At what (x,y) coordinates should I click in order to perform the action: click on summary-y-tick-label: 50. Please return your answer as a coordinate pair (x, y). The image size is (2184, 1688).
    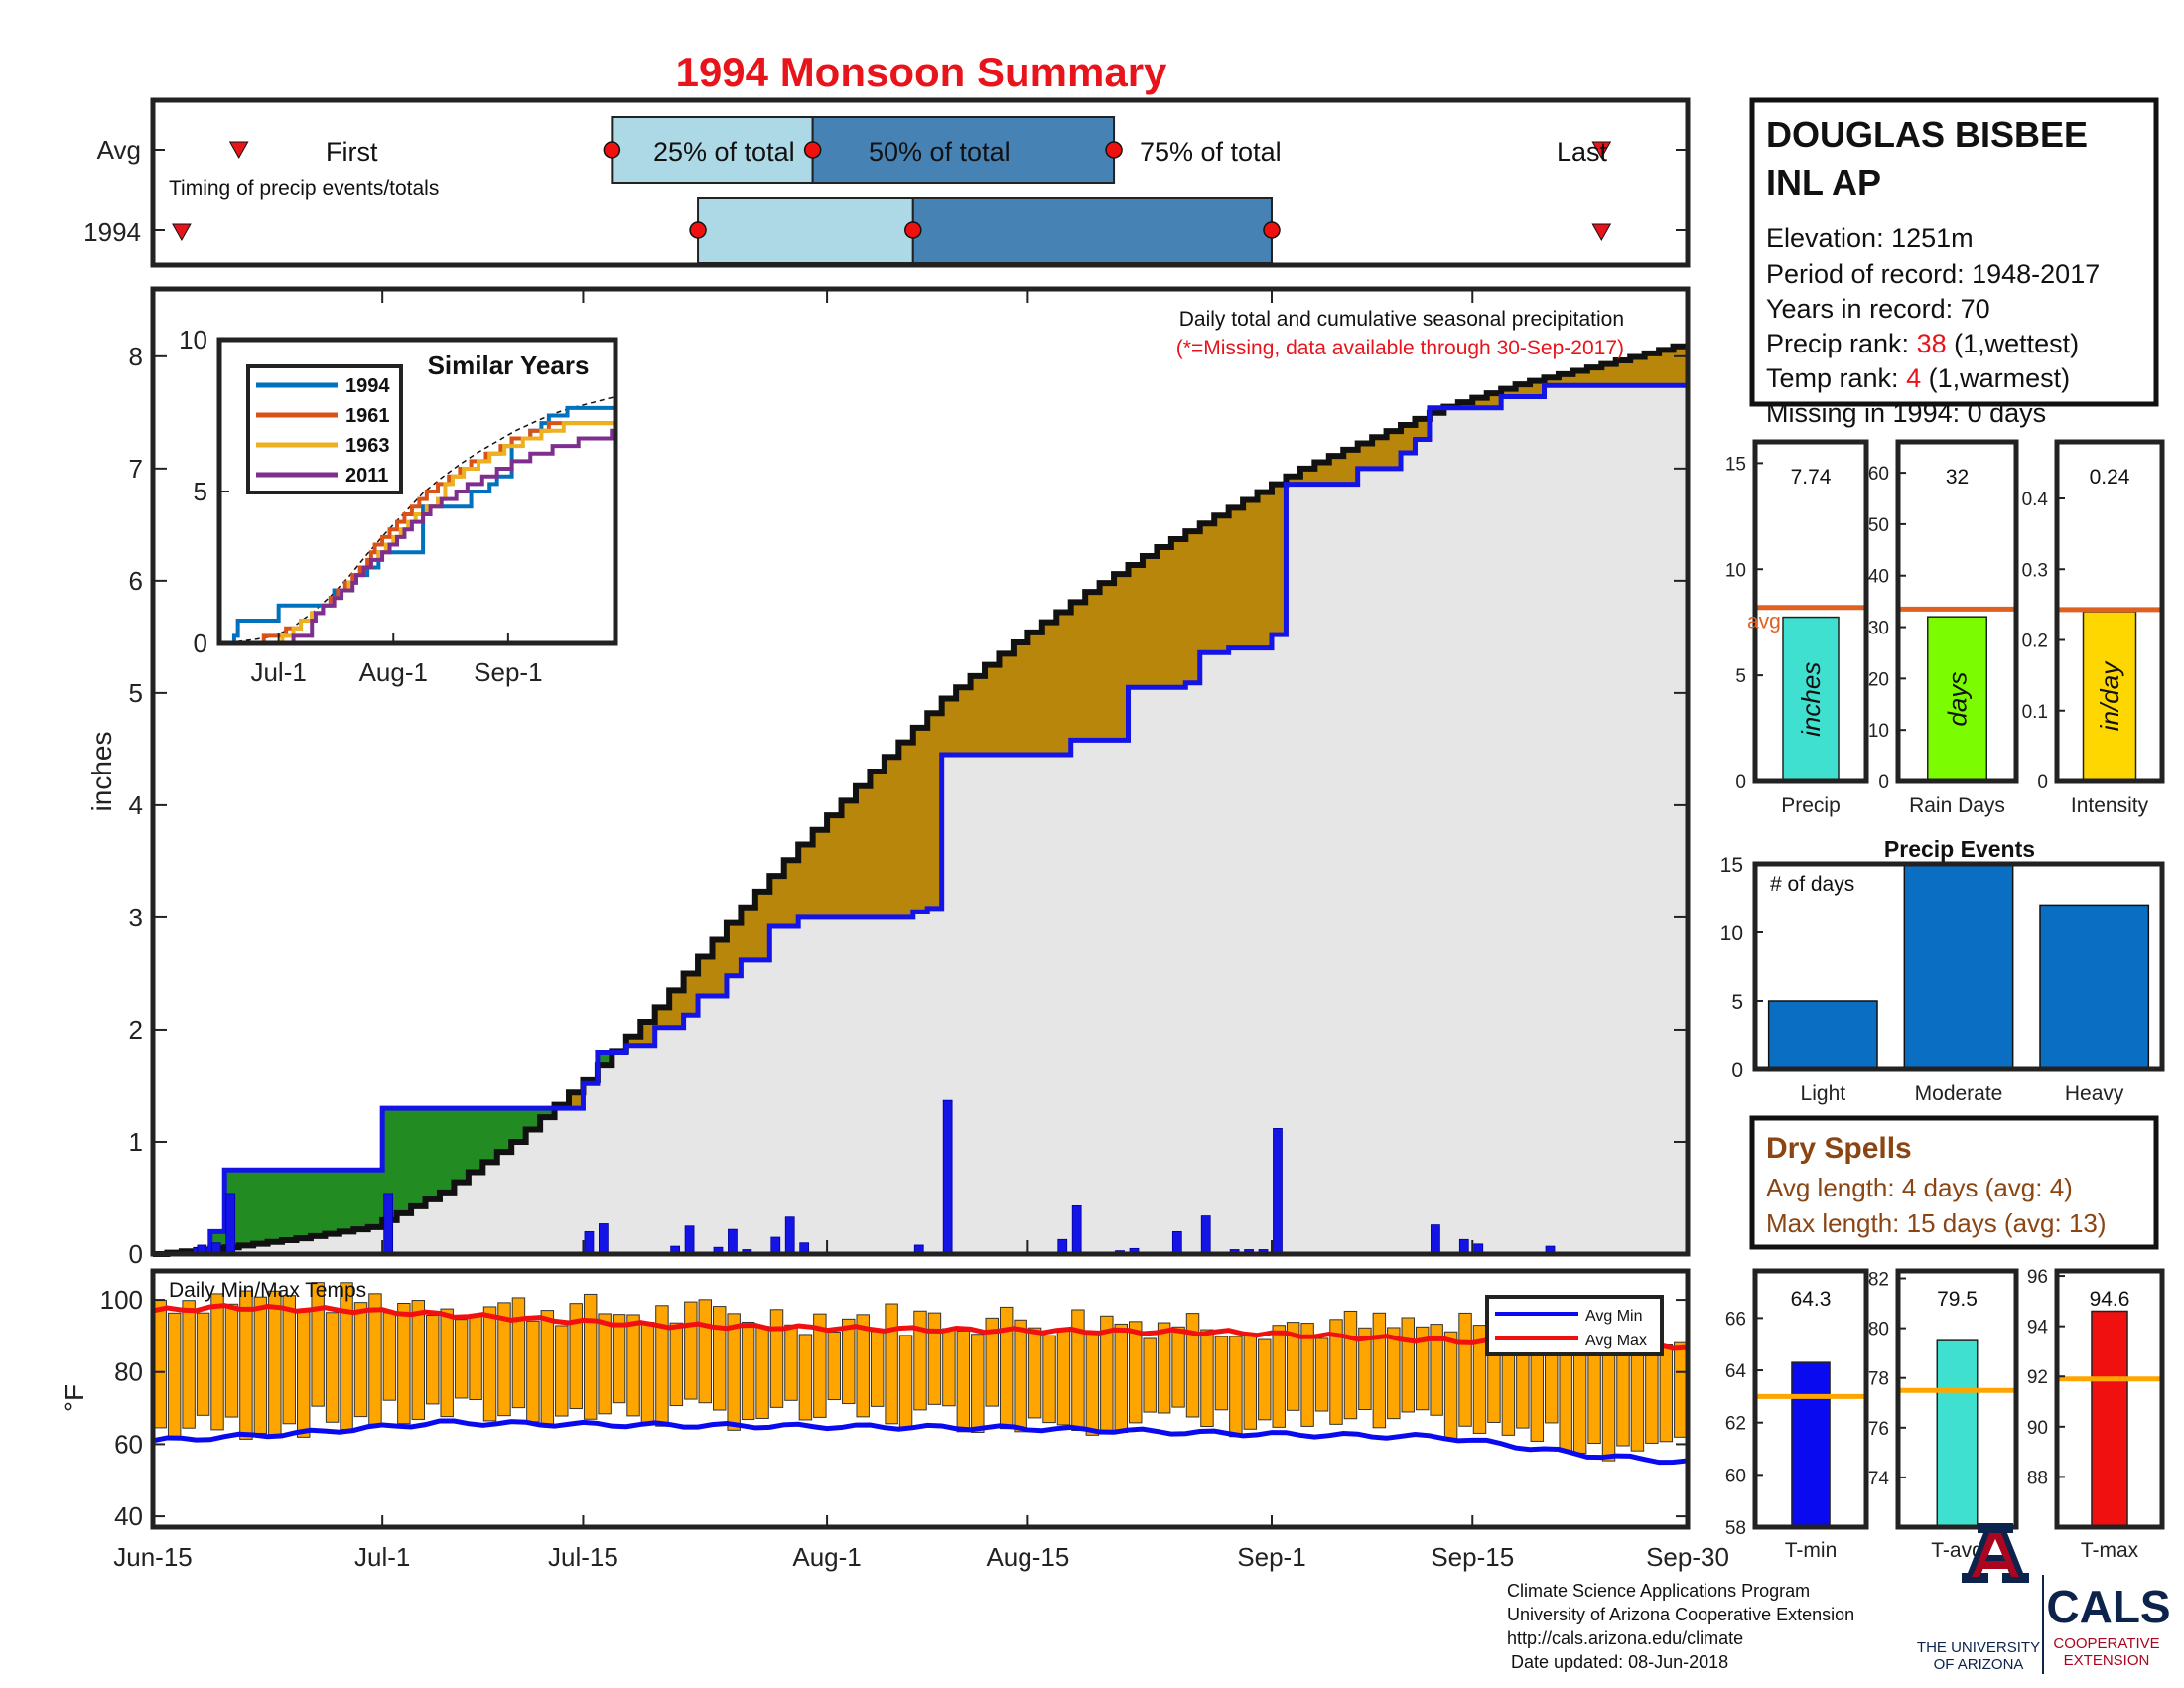
    Looking at the image, I should click on (1878, 525).